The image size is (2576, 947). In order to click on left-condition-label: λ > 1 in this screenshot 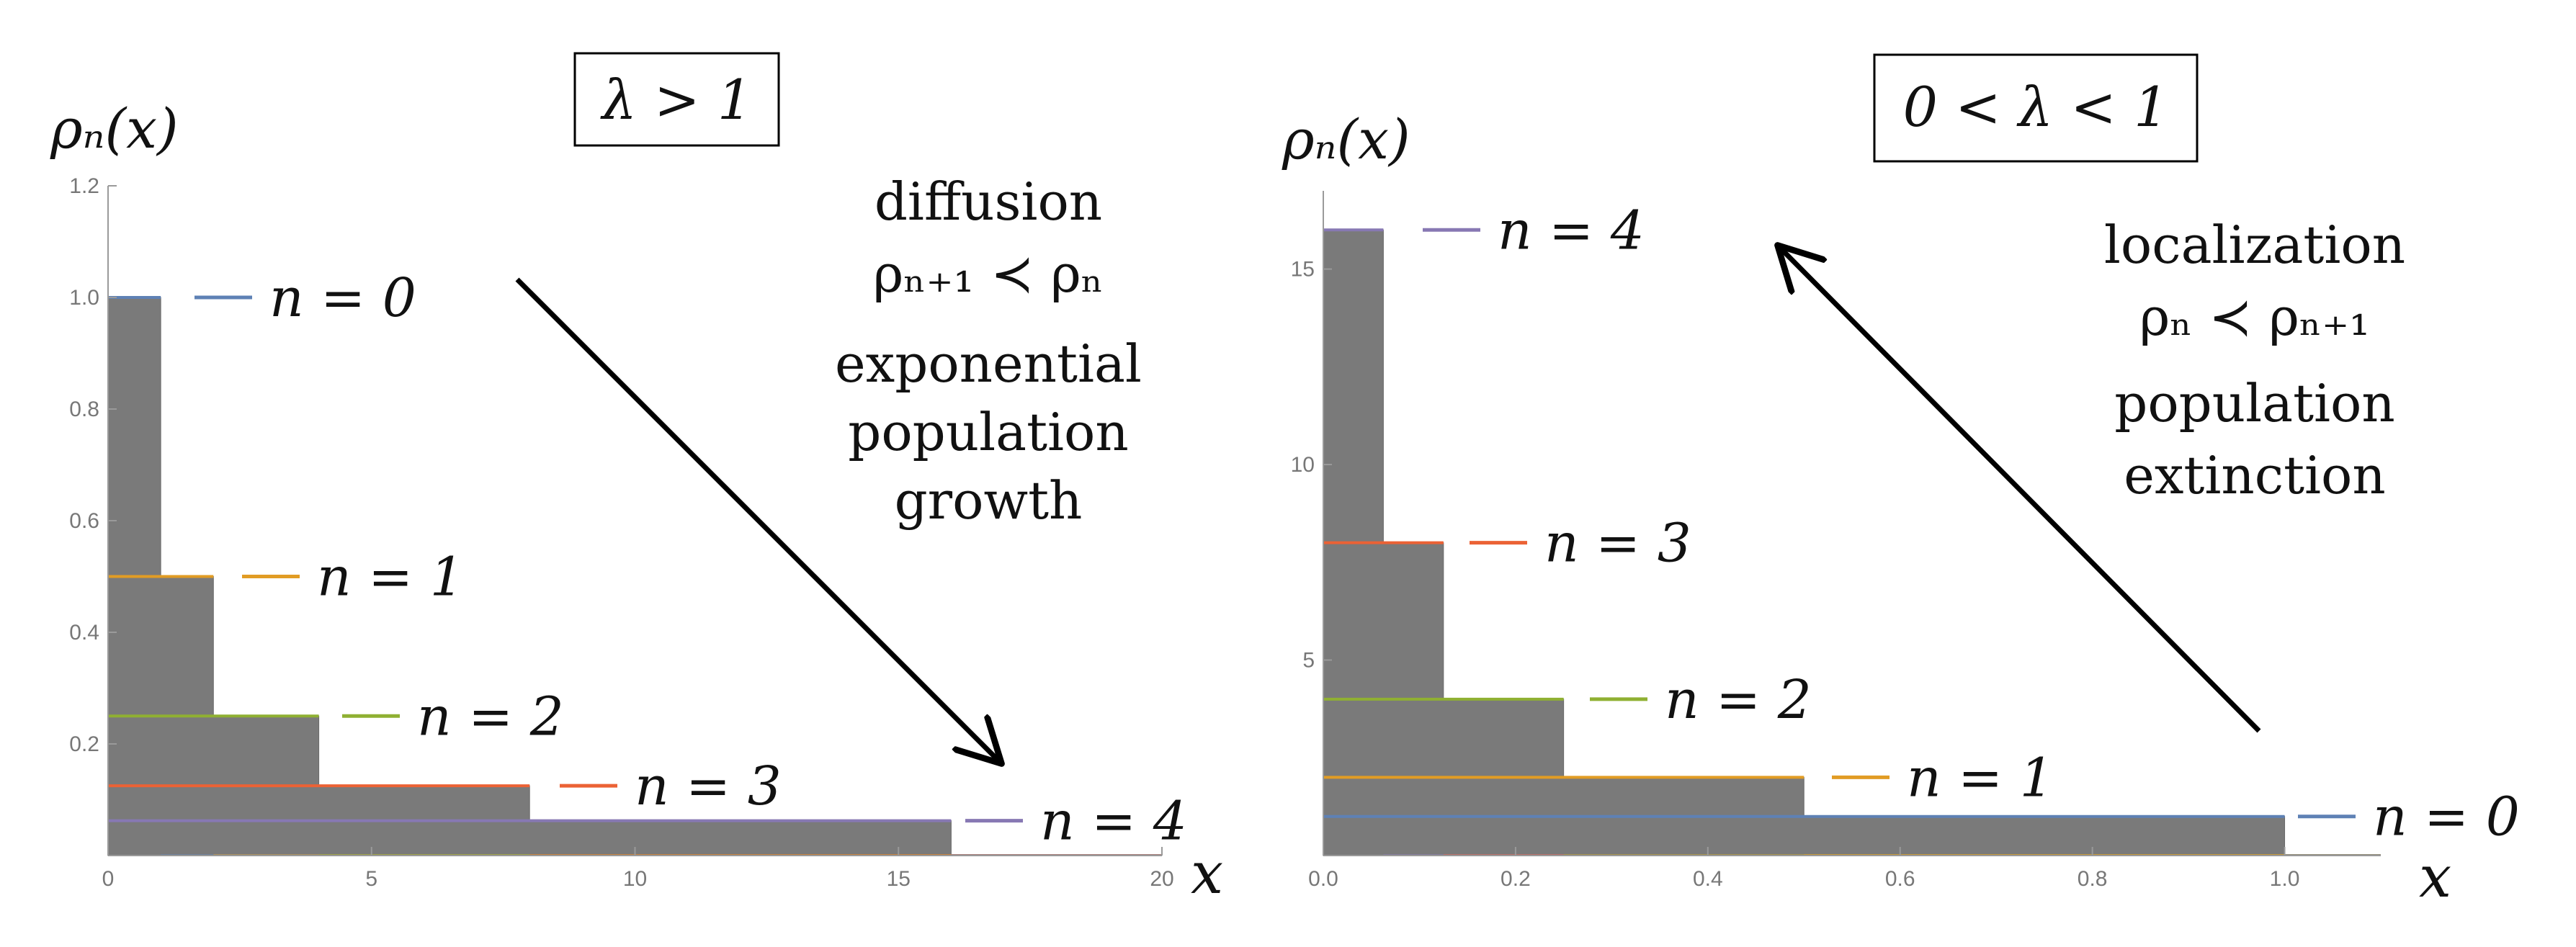, I will do `click(676, 100)`.